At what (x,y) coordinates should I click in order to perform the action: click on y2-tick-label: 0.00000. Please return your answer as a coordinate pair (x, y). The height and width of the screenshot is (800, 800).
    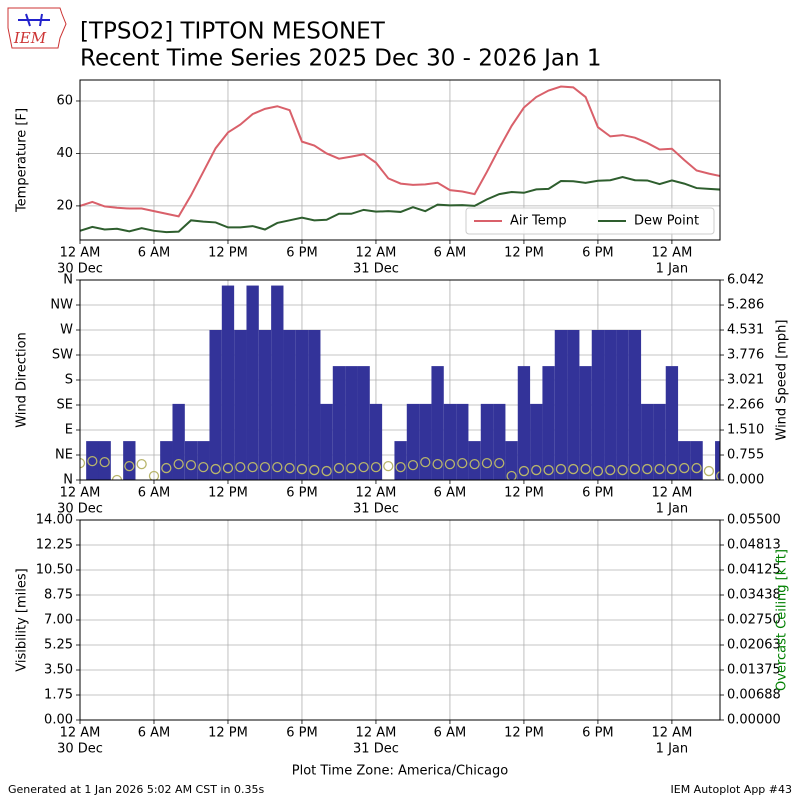
    Looking at the image, I should click on (754, 720).